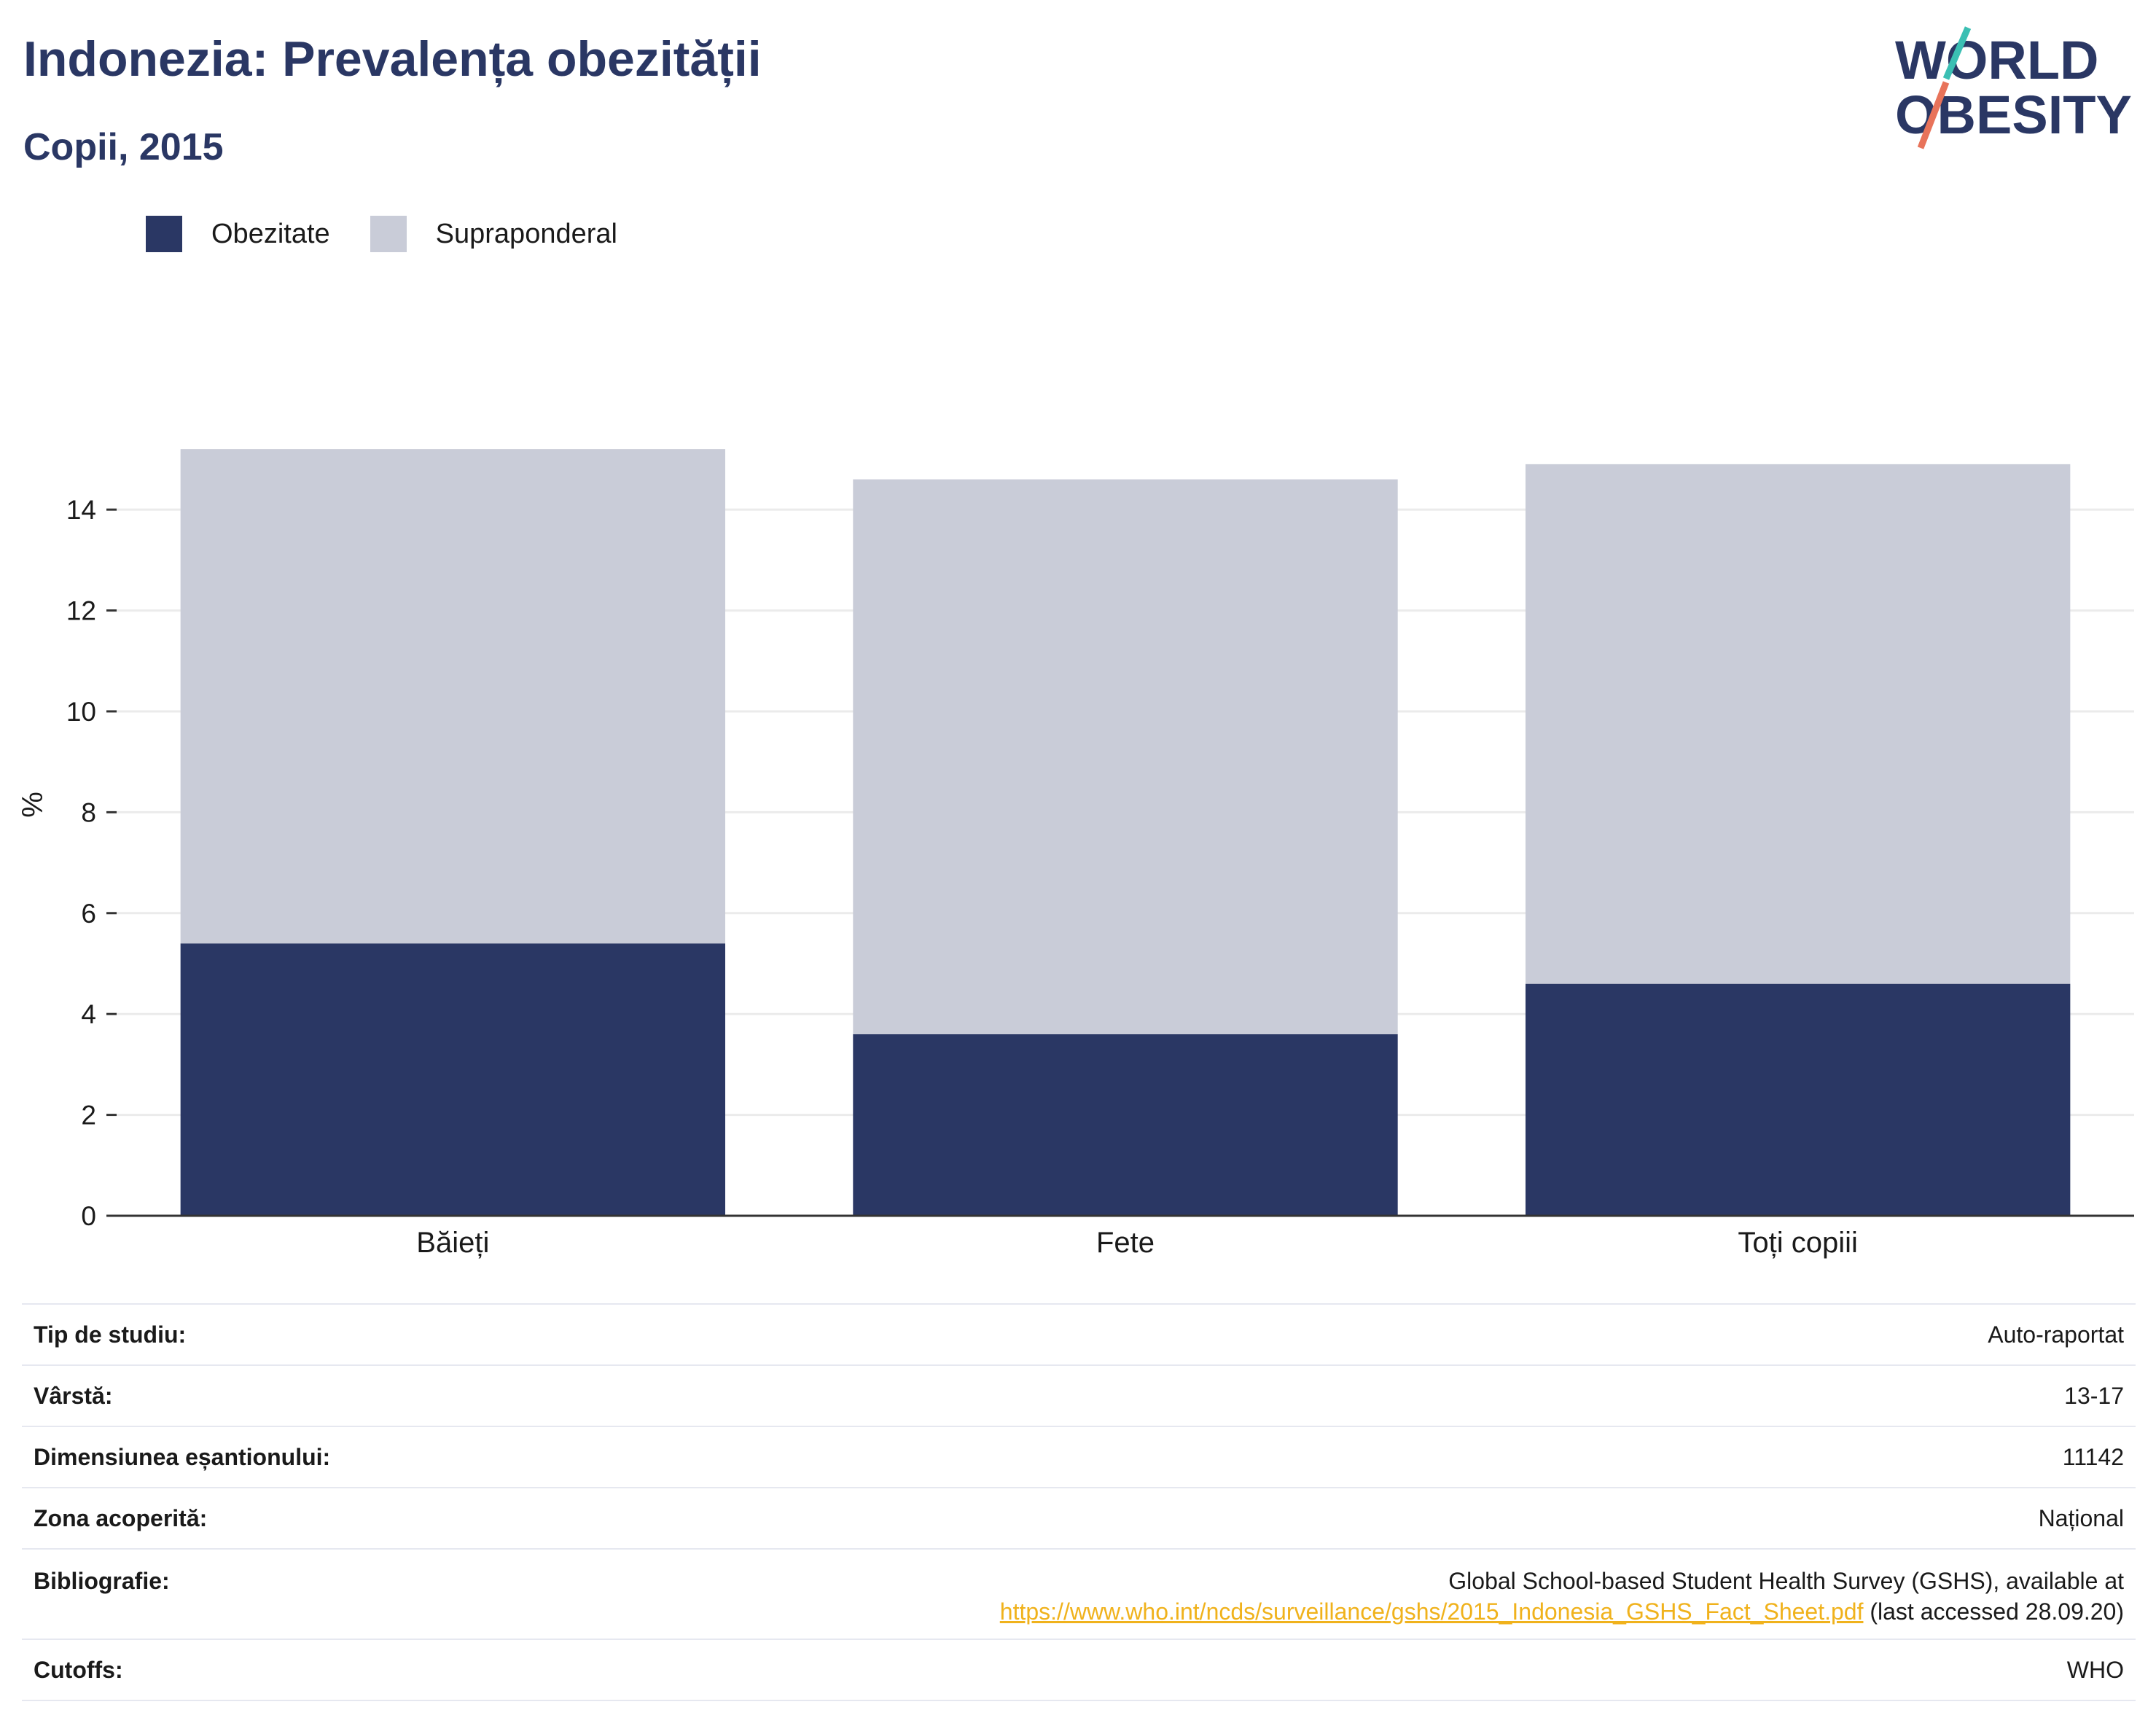 The image size is (2156, 1734). What do you see at coordinates (92, 863) in the screenshot?
I see `y-tick-labels: 0 2 4 6 8 10 12 14` at bounding box center [92, 863].